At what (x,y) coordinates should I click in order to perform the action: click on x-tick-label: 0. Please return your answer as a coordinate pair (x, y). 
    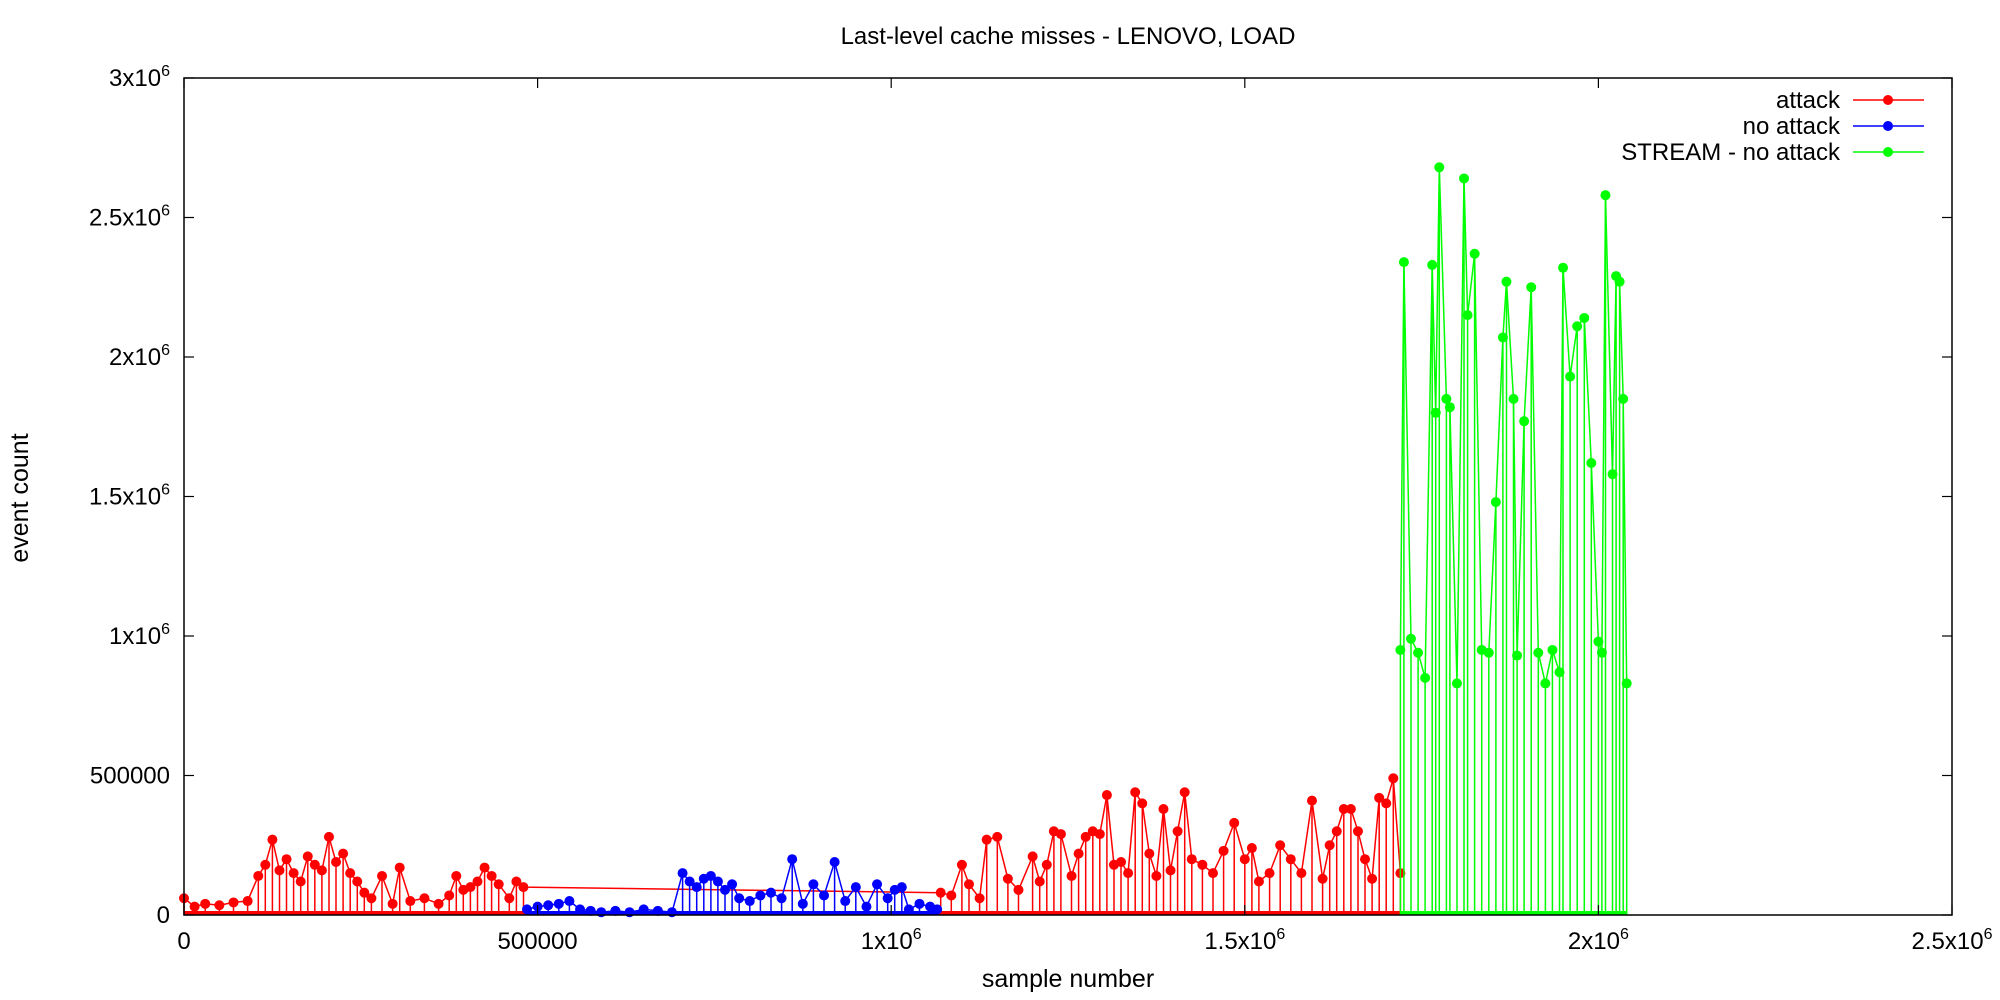
    Looking at the image, I should click on (183, 941).